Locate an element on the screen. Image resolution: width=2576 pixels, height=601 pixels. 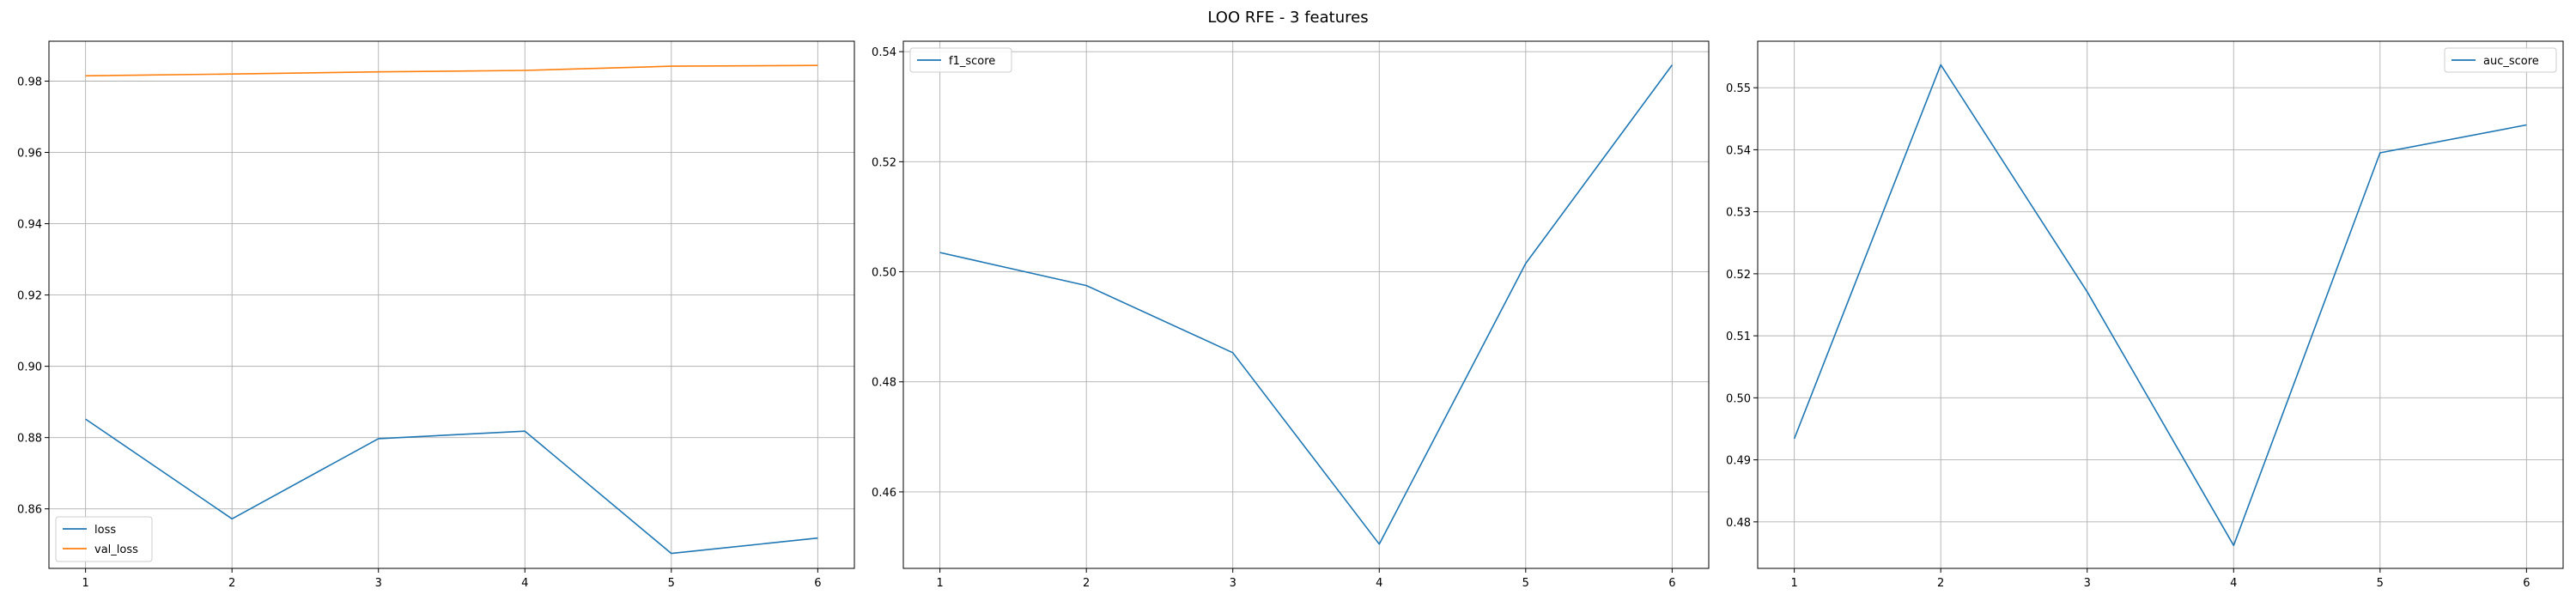
figure-title: LOO RFE - 3 features is located at coordinates (1288, 18).